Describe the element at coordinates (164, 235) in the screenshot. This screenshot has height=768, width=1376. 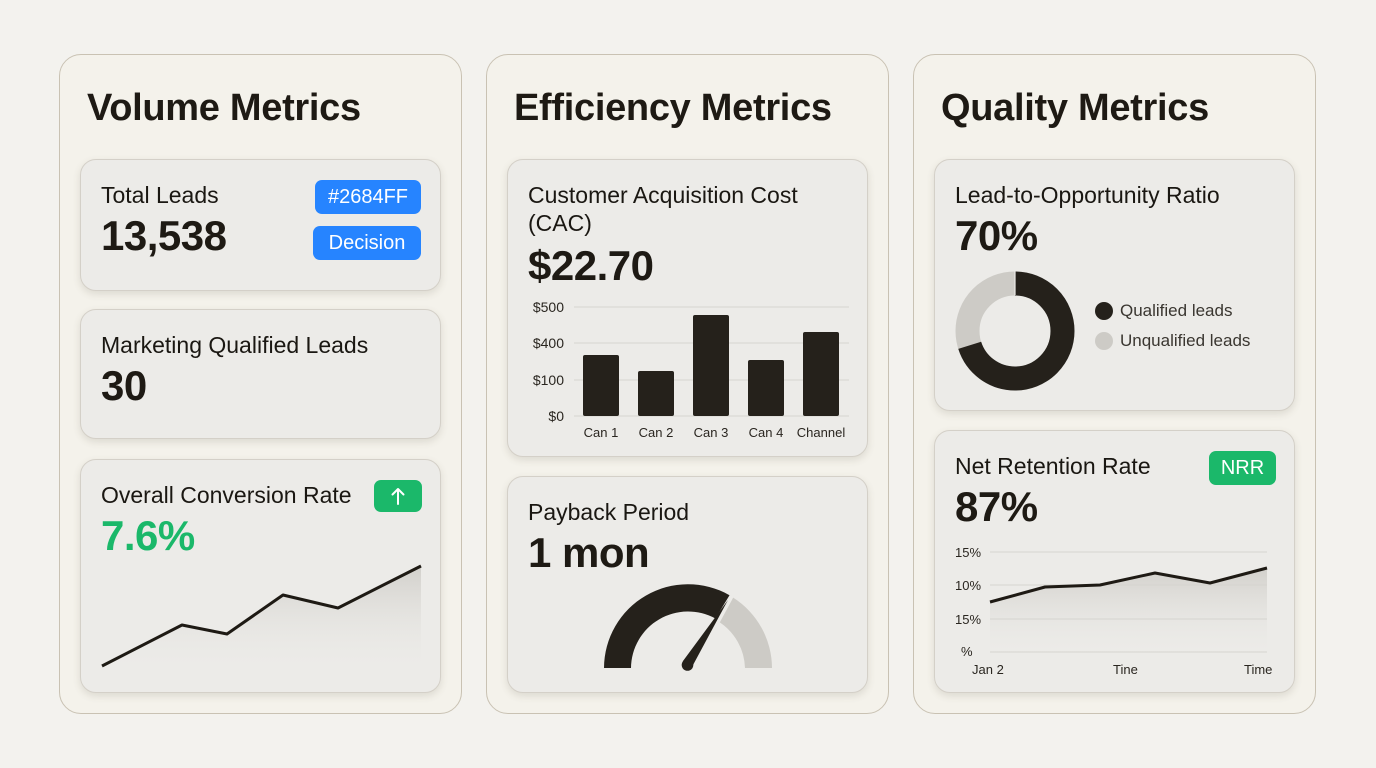
I see `card-value: 13,538` at that location.